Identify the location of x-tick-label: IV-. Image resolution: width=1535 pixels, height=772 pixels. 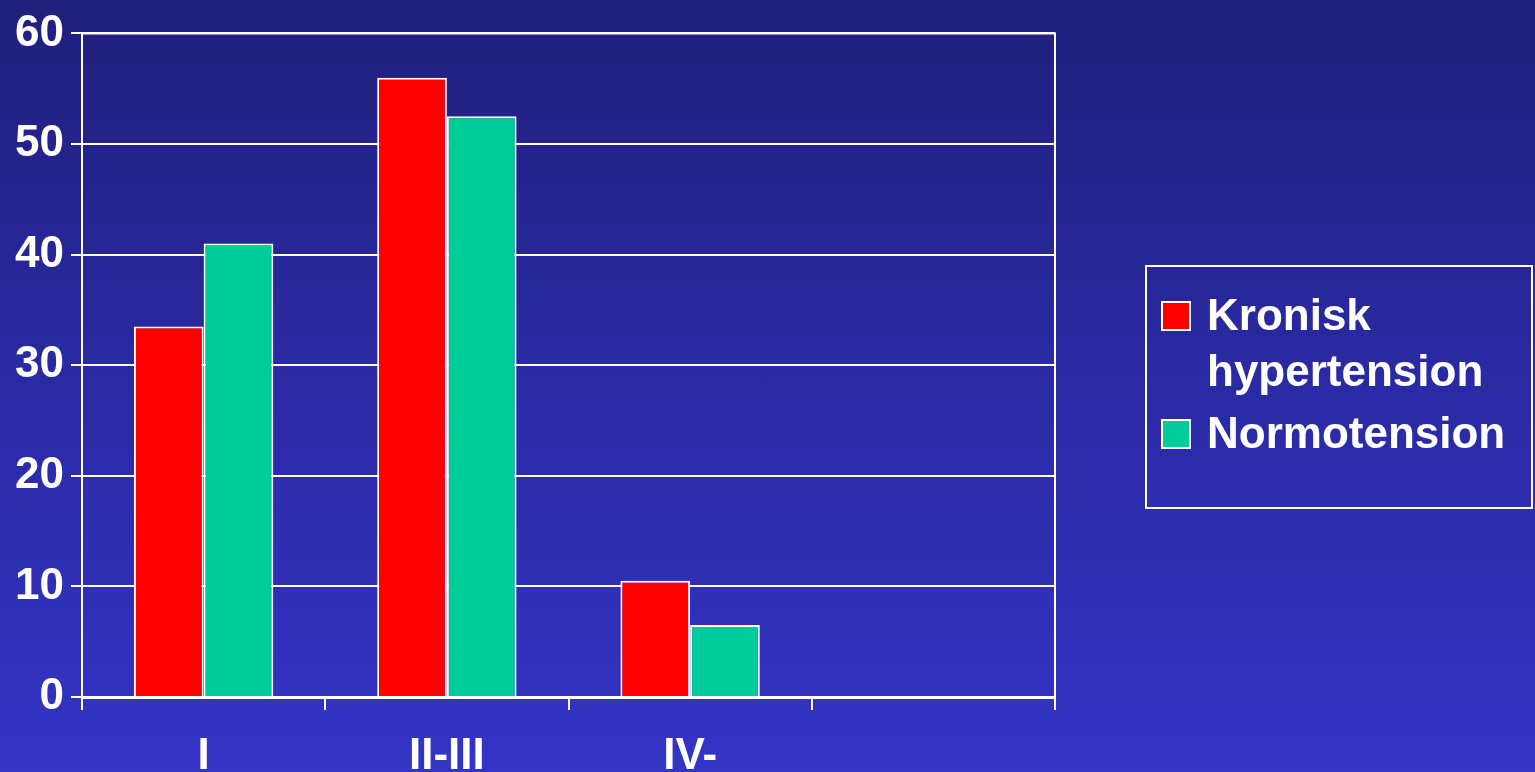
(690, 750).